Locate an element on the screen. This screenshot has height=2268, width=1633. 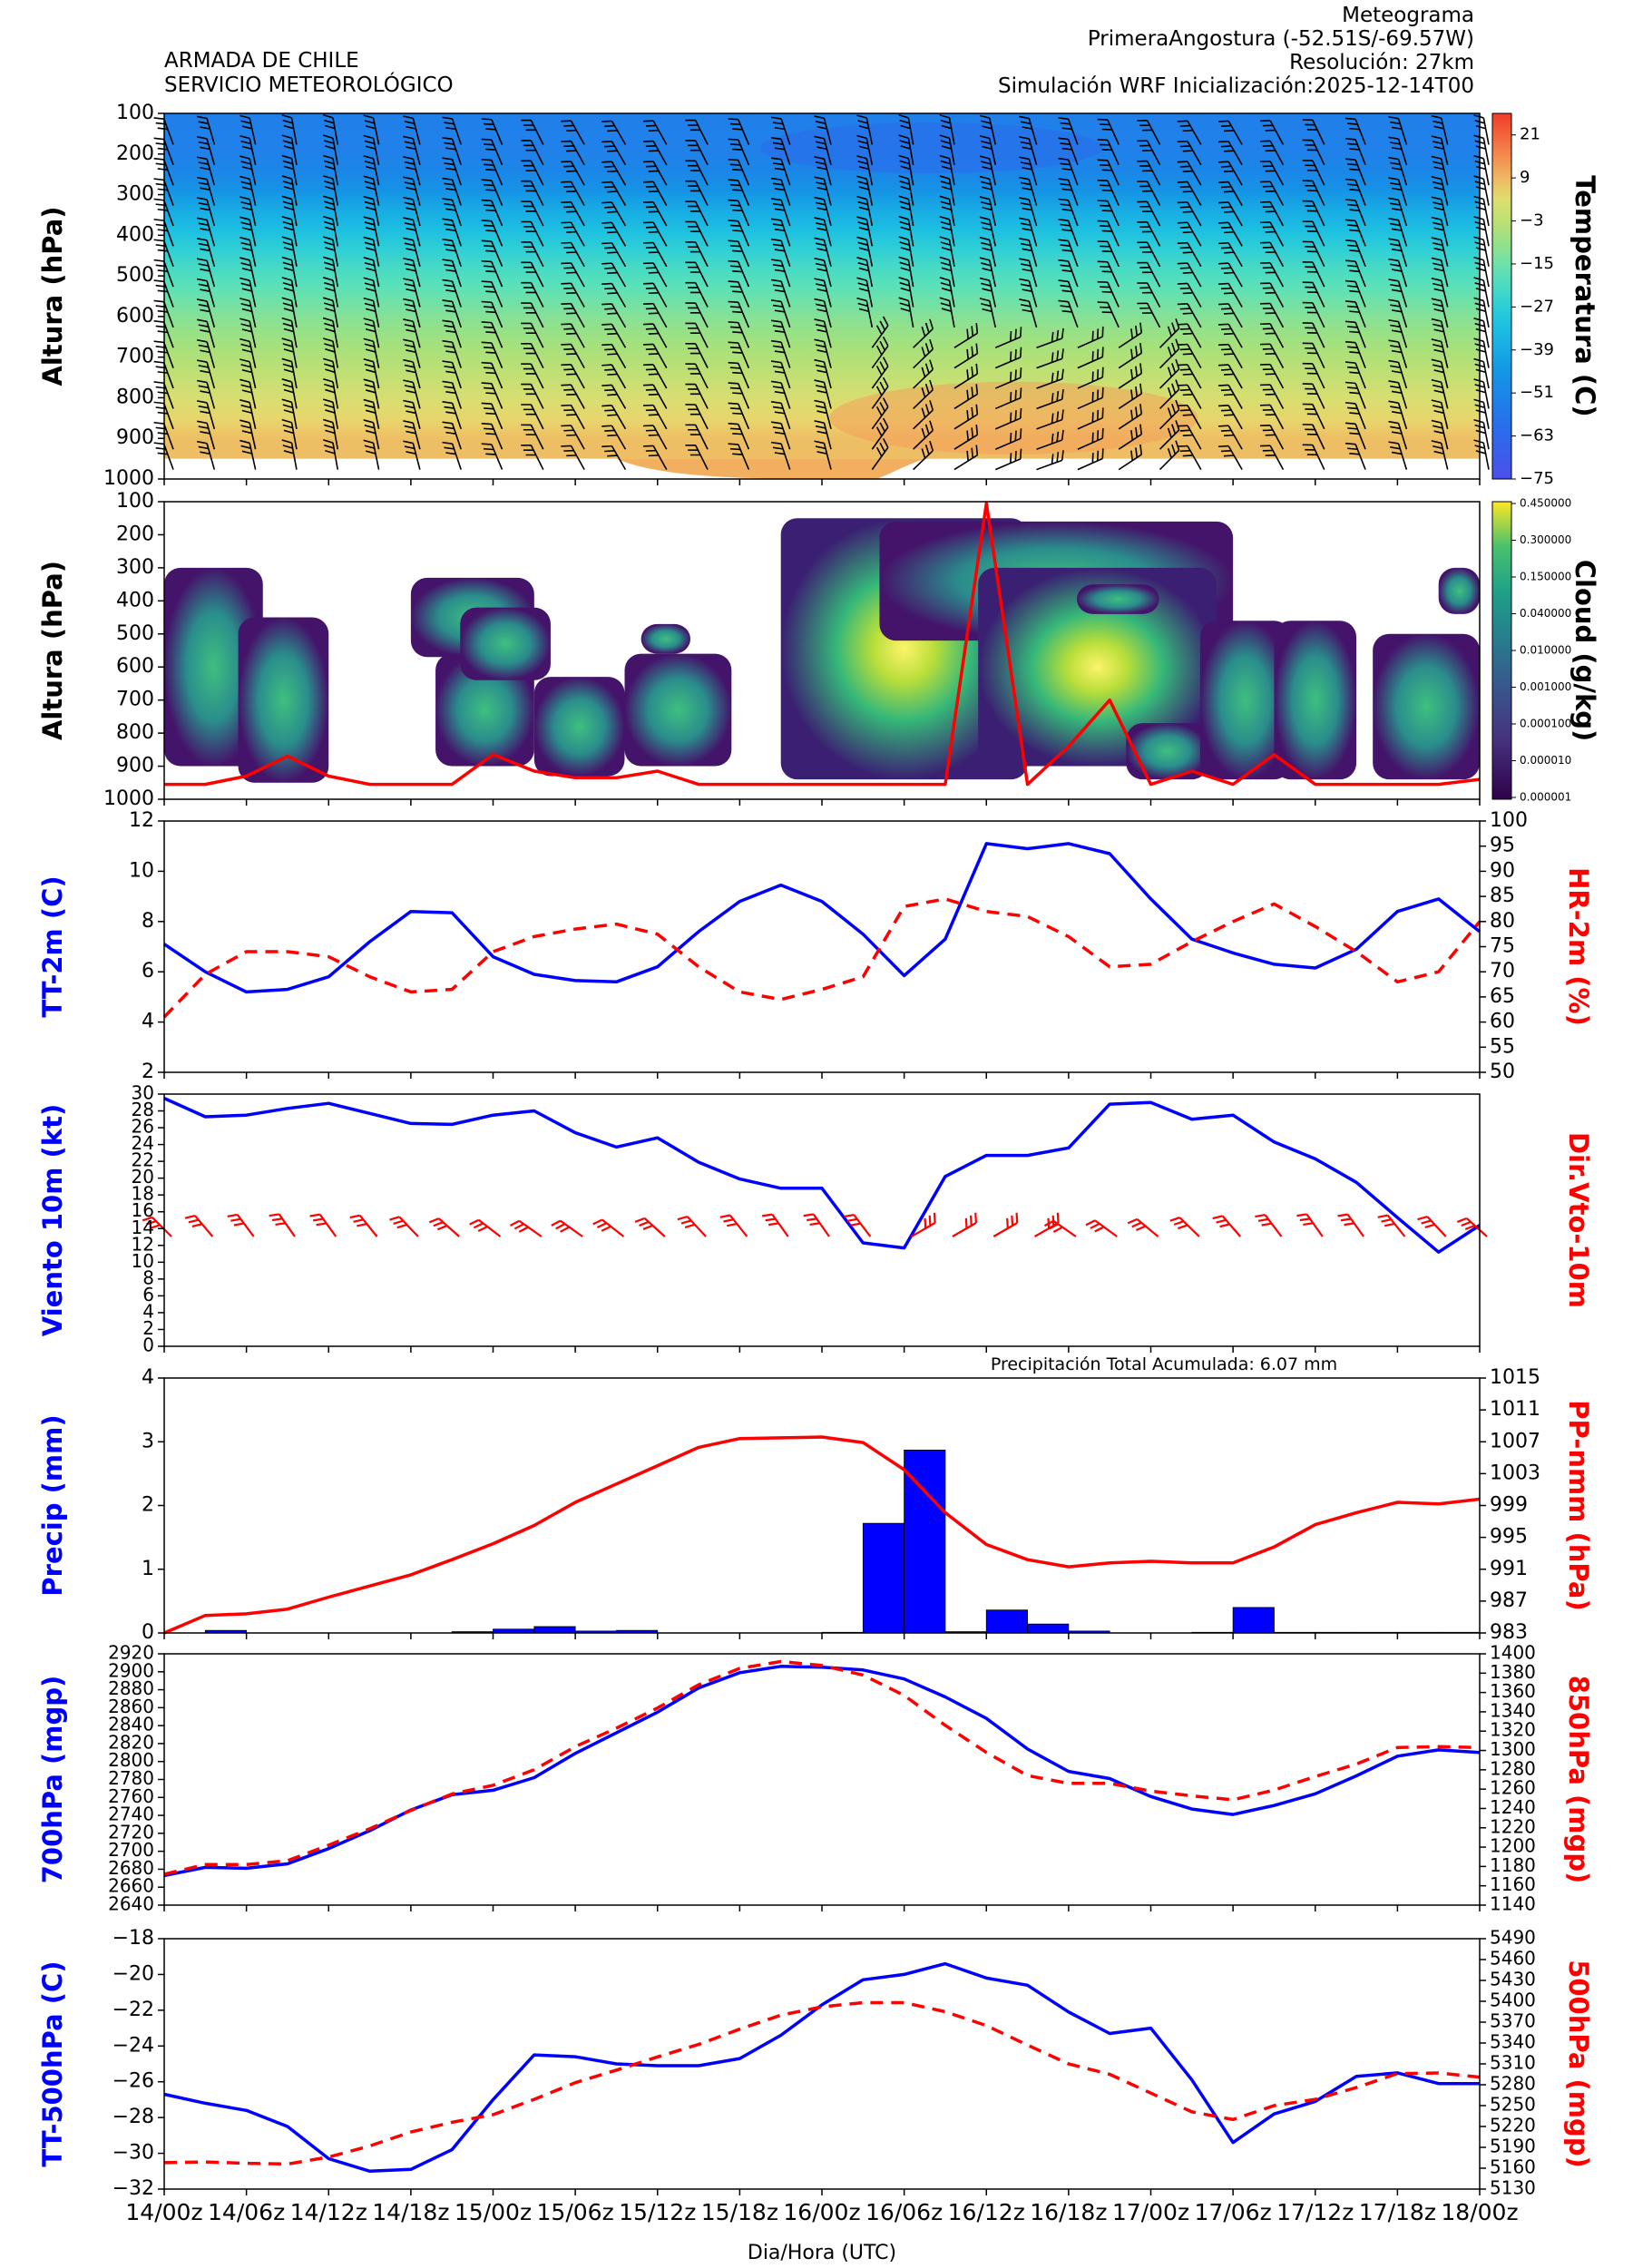
y-tick-label-right: 5400 is located at coordinates (1513, 2000).